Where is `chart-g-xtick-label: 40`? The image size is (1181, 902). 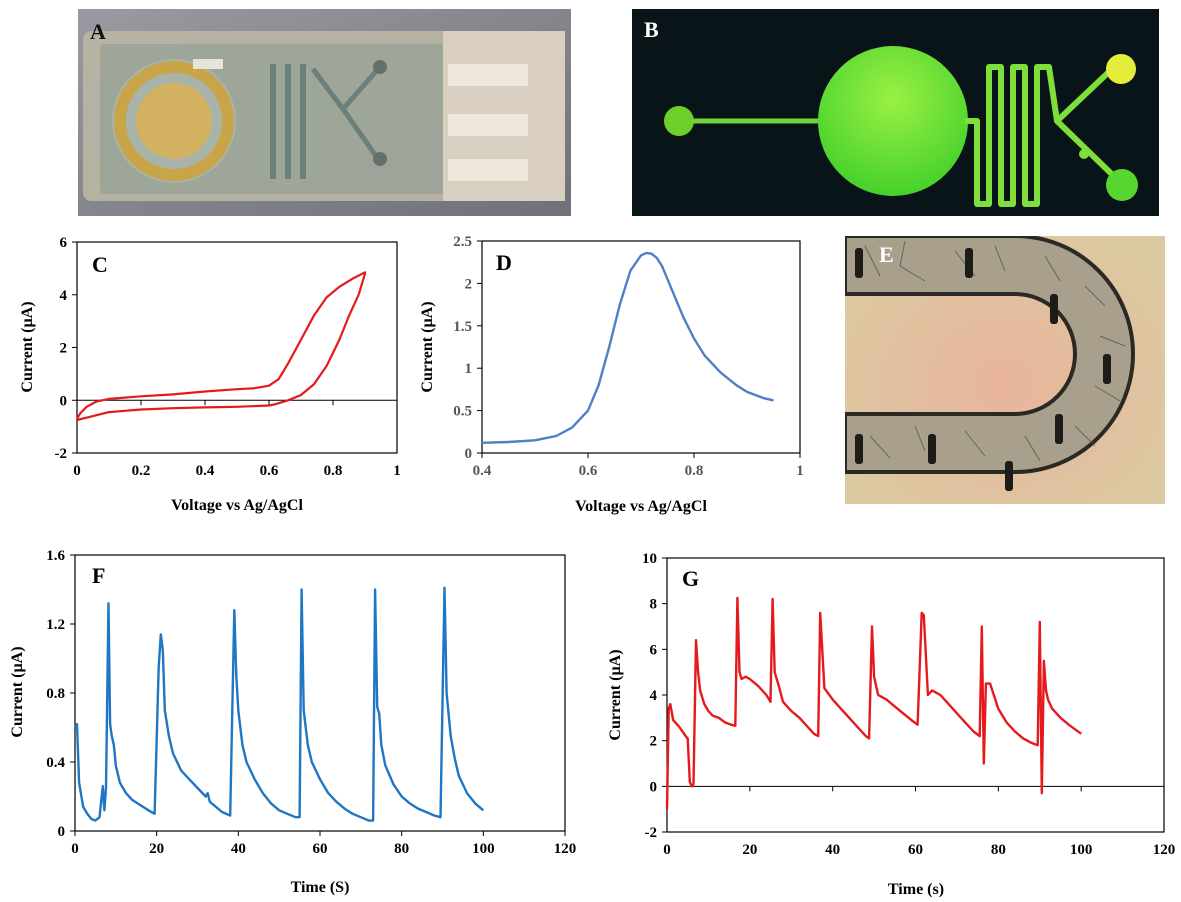 chart-g-xtick-label: 40 is located at coordinates (832, 850).